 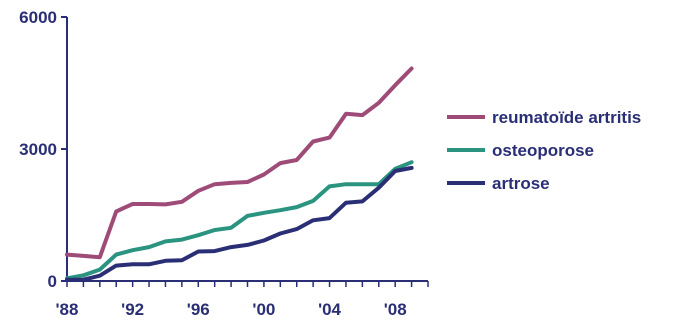 I want to click on x-tick-label: '96, so click(x=198, y=309).